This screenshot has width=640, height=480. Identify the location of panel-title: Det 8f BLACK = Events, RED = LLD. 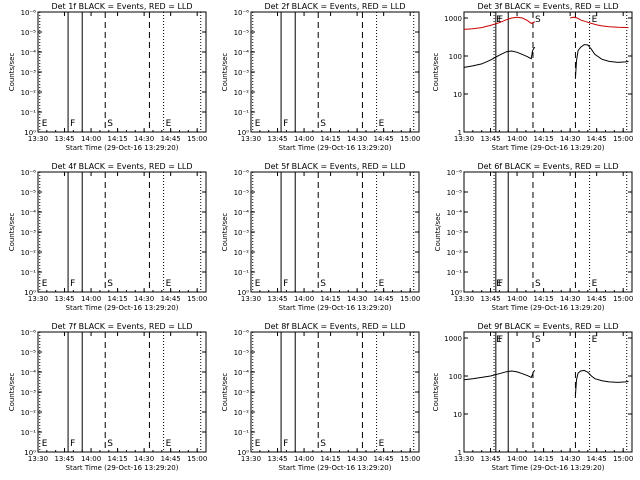
(334, 326).